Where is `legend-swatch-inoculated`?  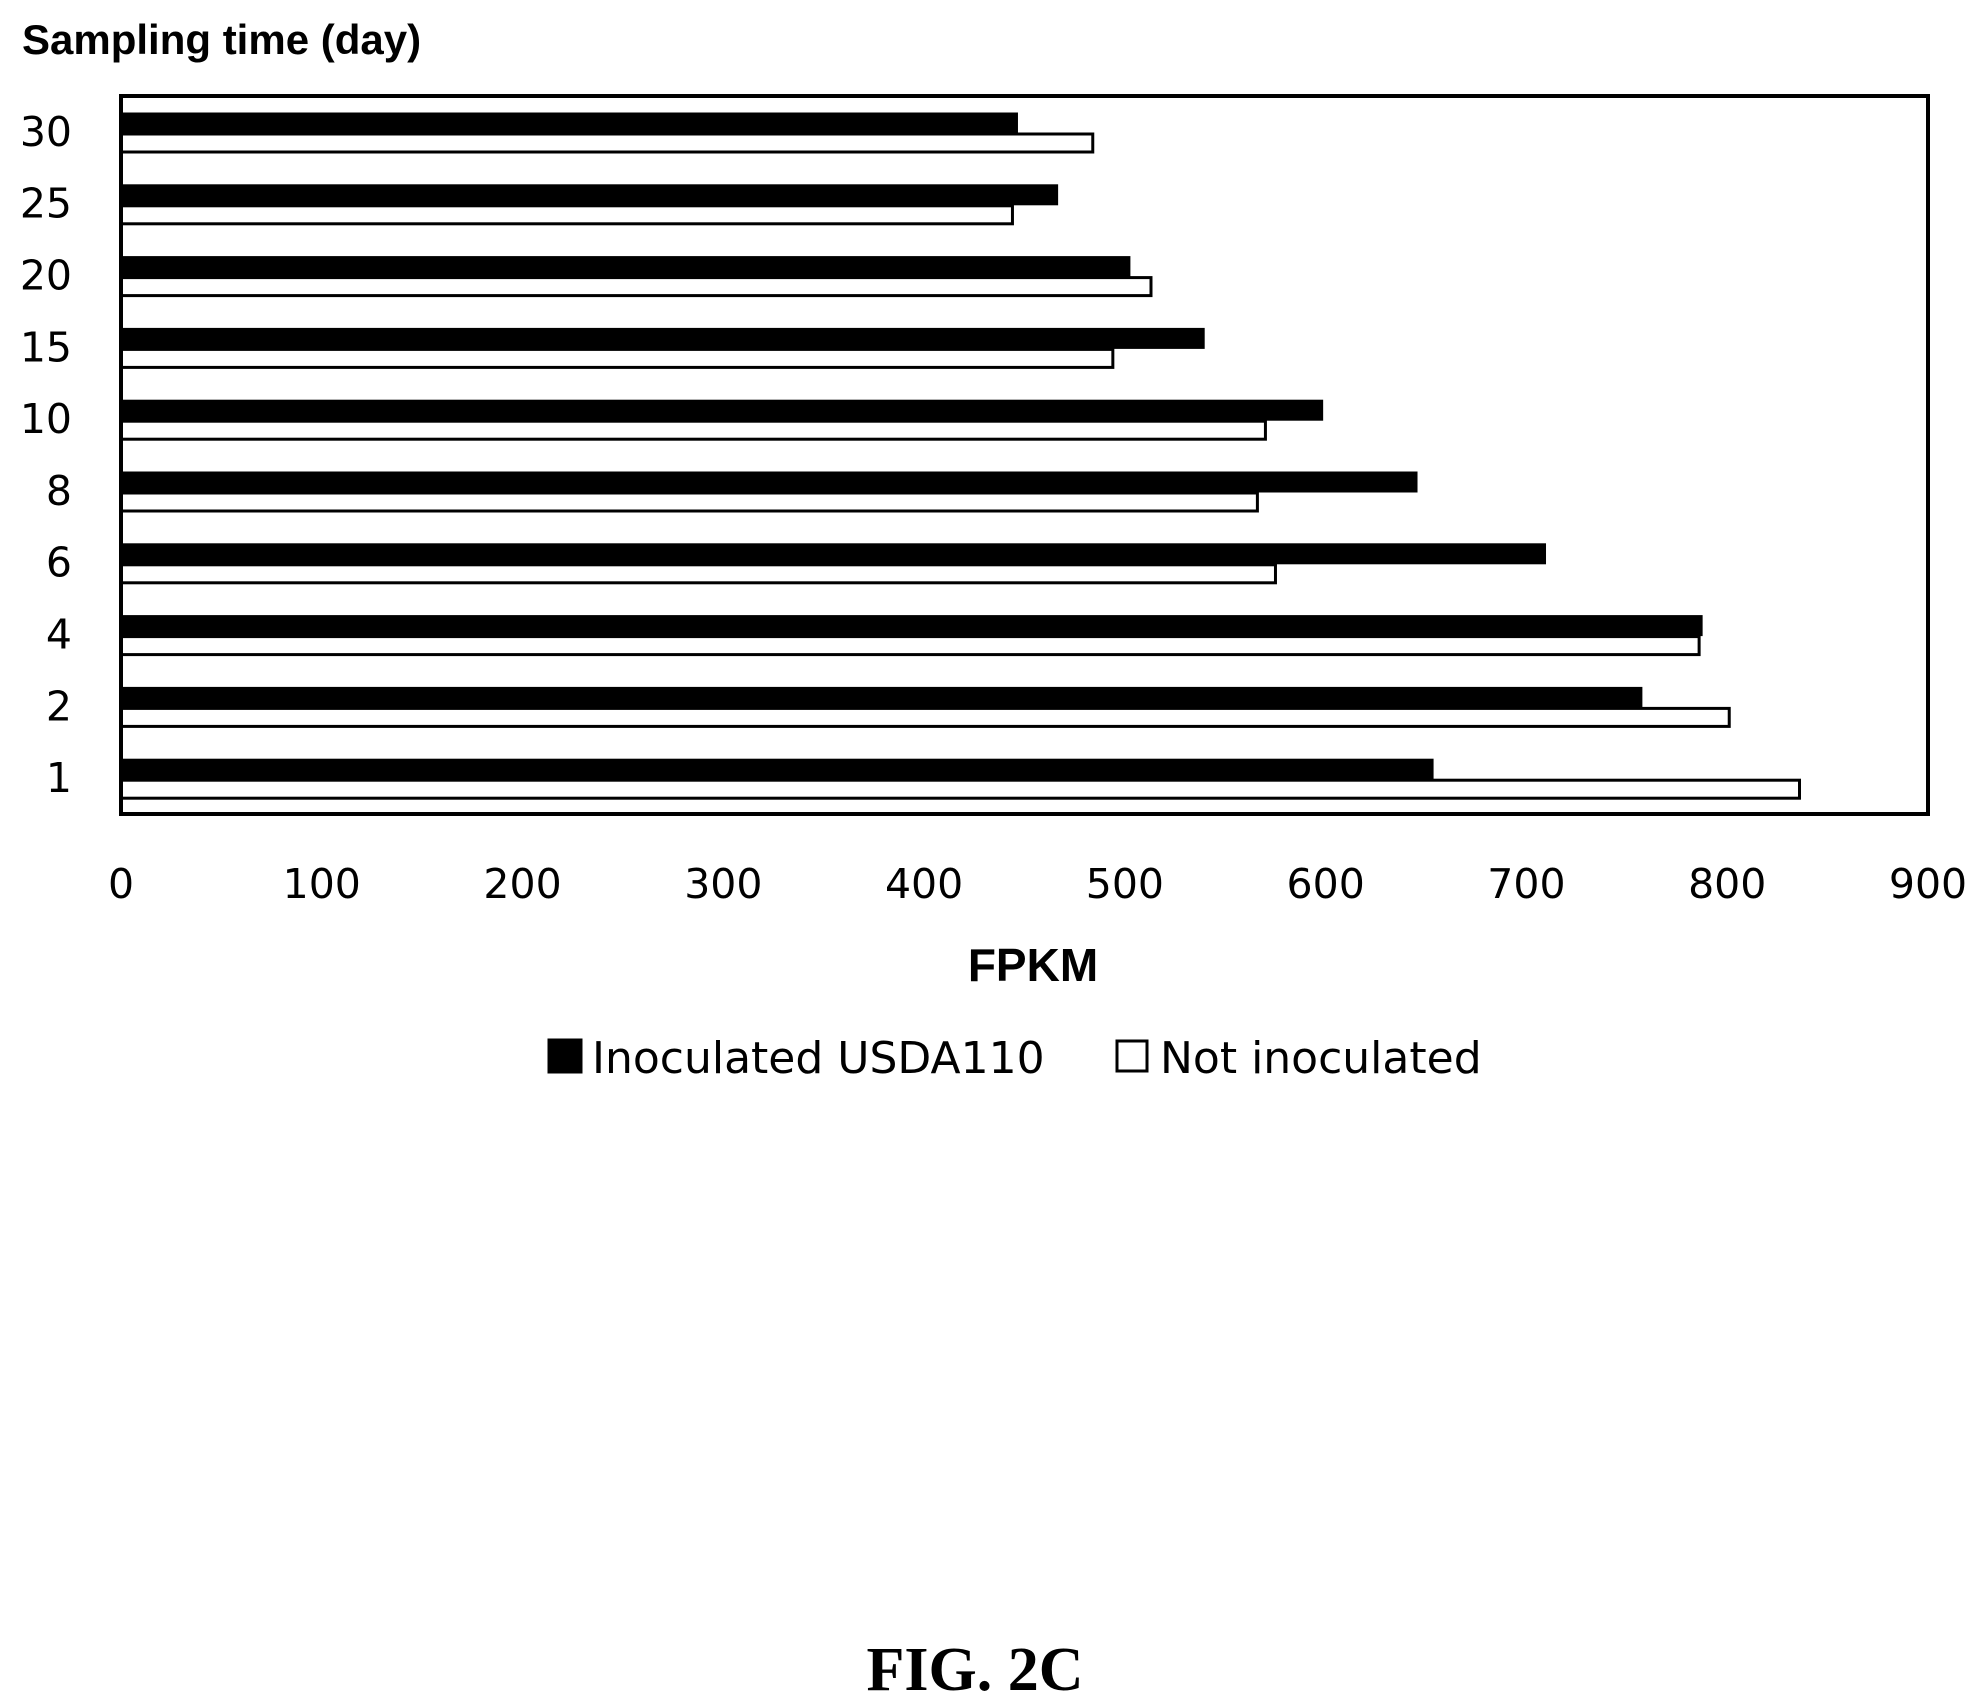
legend-swatch-inoculated is located at coordinates (565, 1056).